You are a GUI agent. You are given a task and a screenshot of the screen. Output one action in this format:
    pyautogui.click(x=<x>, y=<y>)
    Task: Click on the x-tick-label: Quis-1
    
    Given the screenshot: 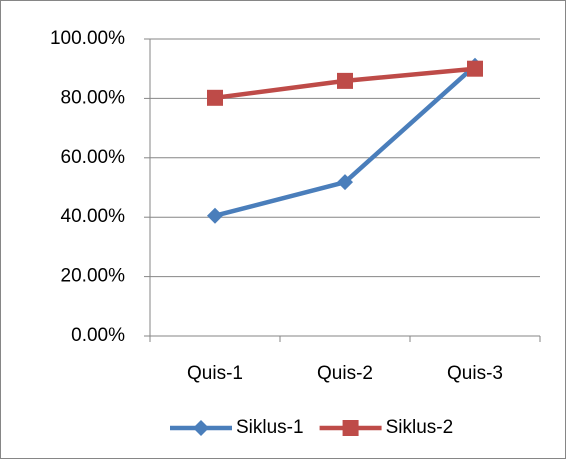 What is the action you would take?
    pyautogui.click(x=215, y=373)
    